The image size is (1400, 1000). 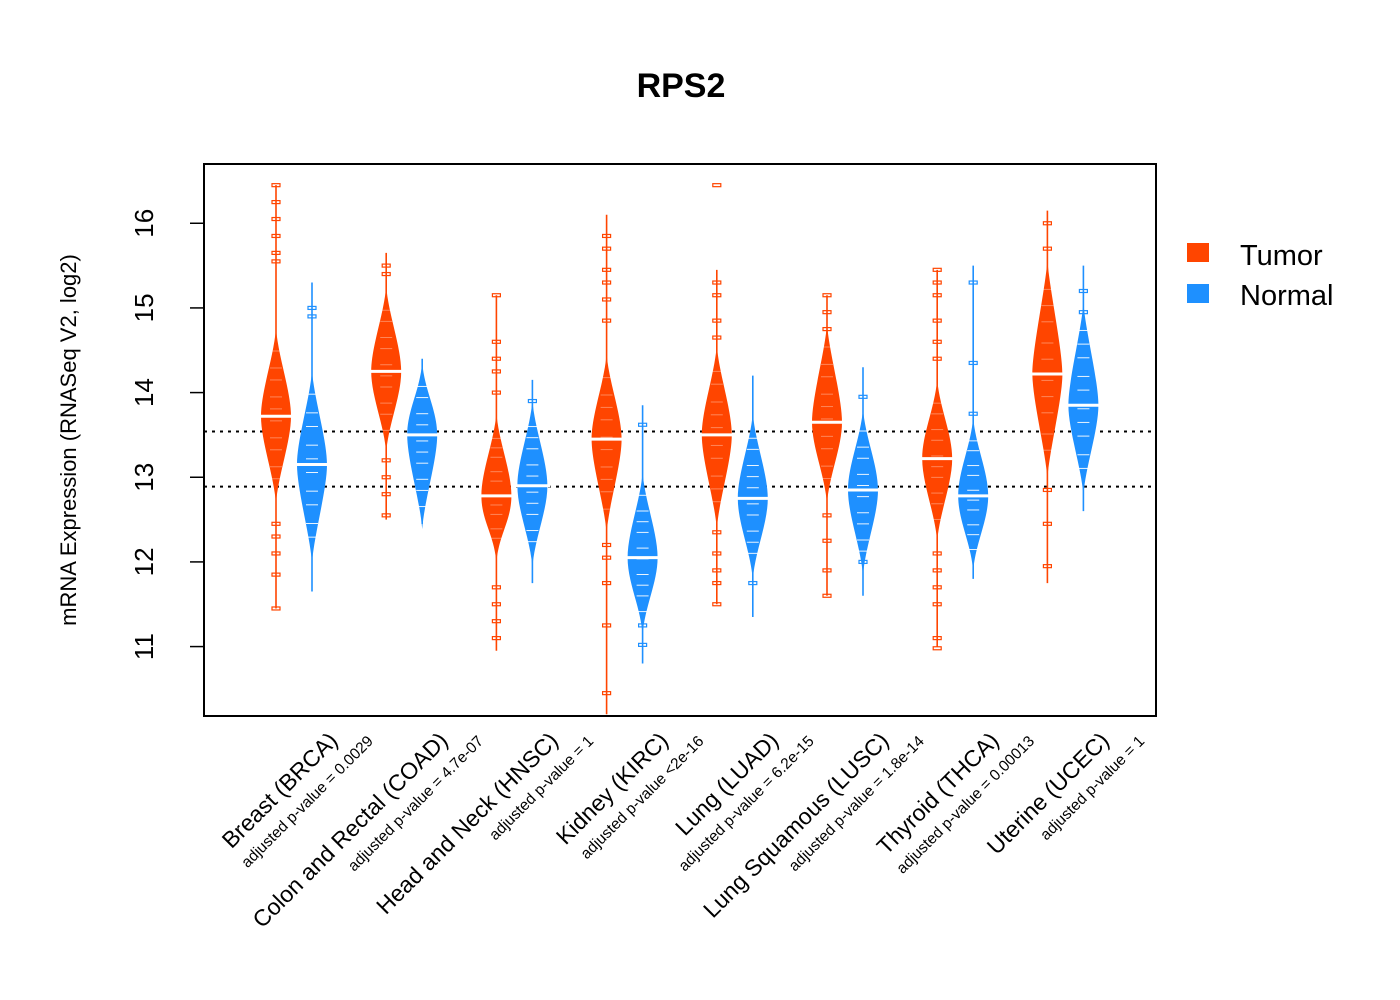 What do you see at coordinates (144, 646) in the screenshot?
I see `y-tick-label: 11` at bounding box center [144, 646].